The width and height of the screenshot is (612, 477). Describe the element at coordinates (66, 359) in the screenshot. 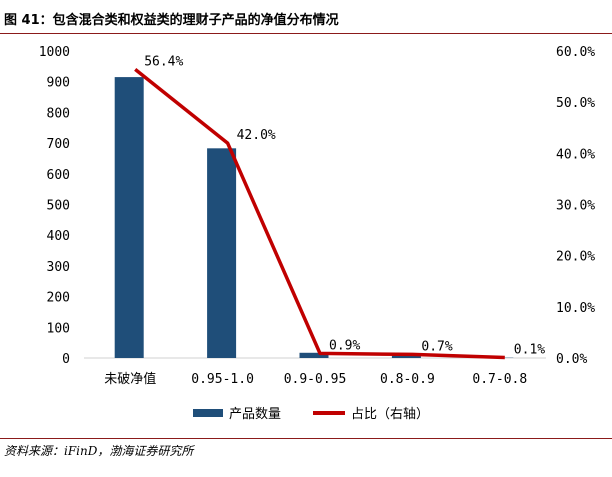

I see `y-left-tick-label: 0` at that location.